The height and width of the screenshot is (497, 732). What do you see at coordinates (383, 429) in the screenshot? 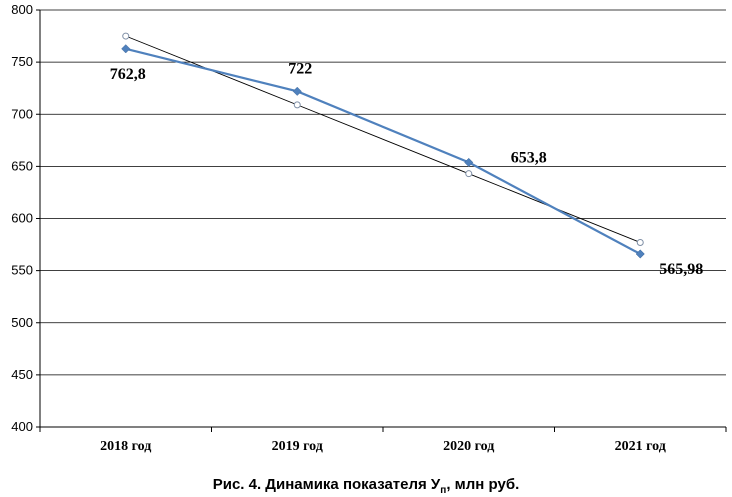
I see `x-axis-ticks` at bounding box center [383, 429].